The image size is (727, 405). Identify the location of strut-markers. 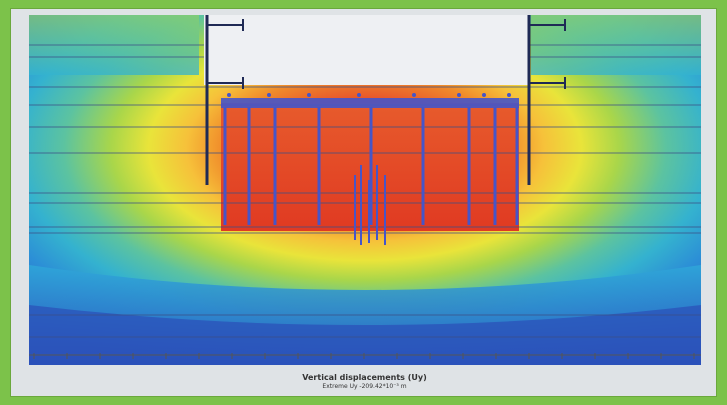
(386, 54).